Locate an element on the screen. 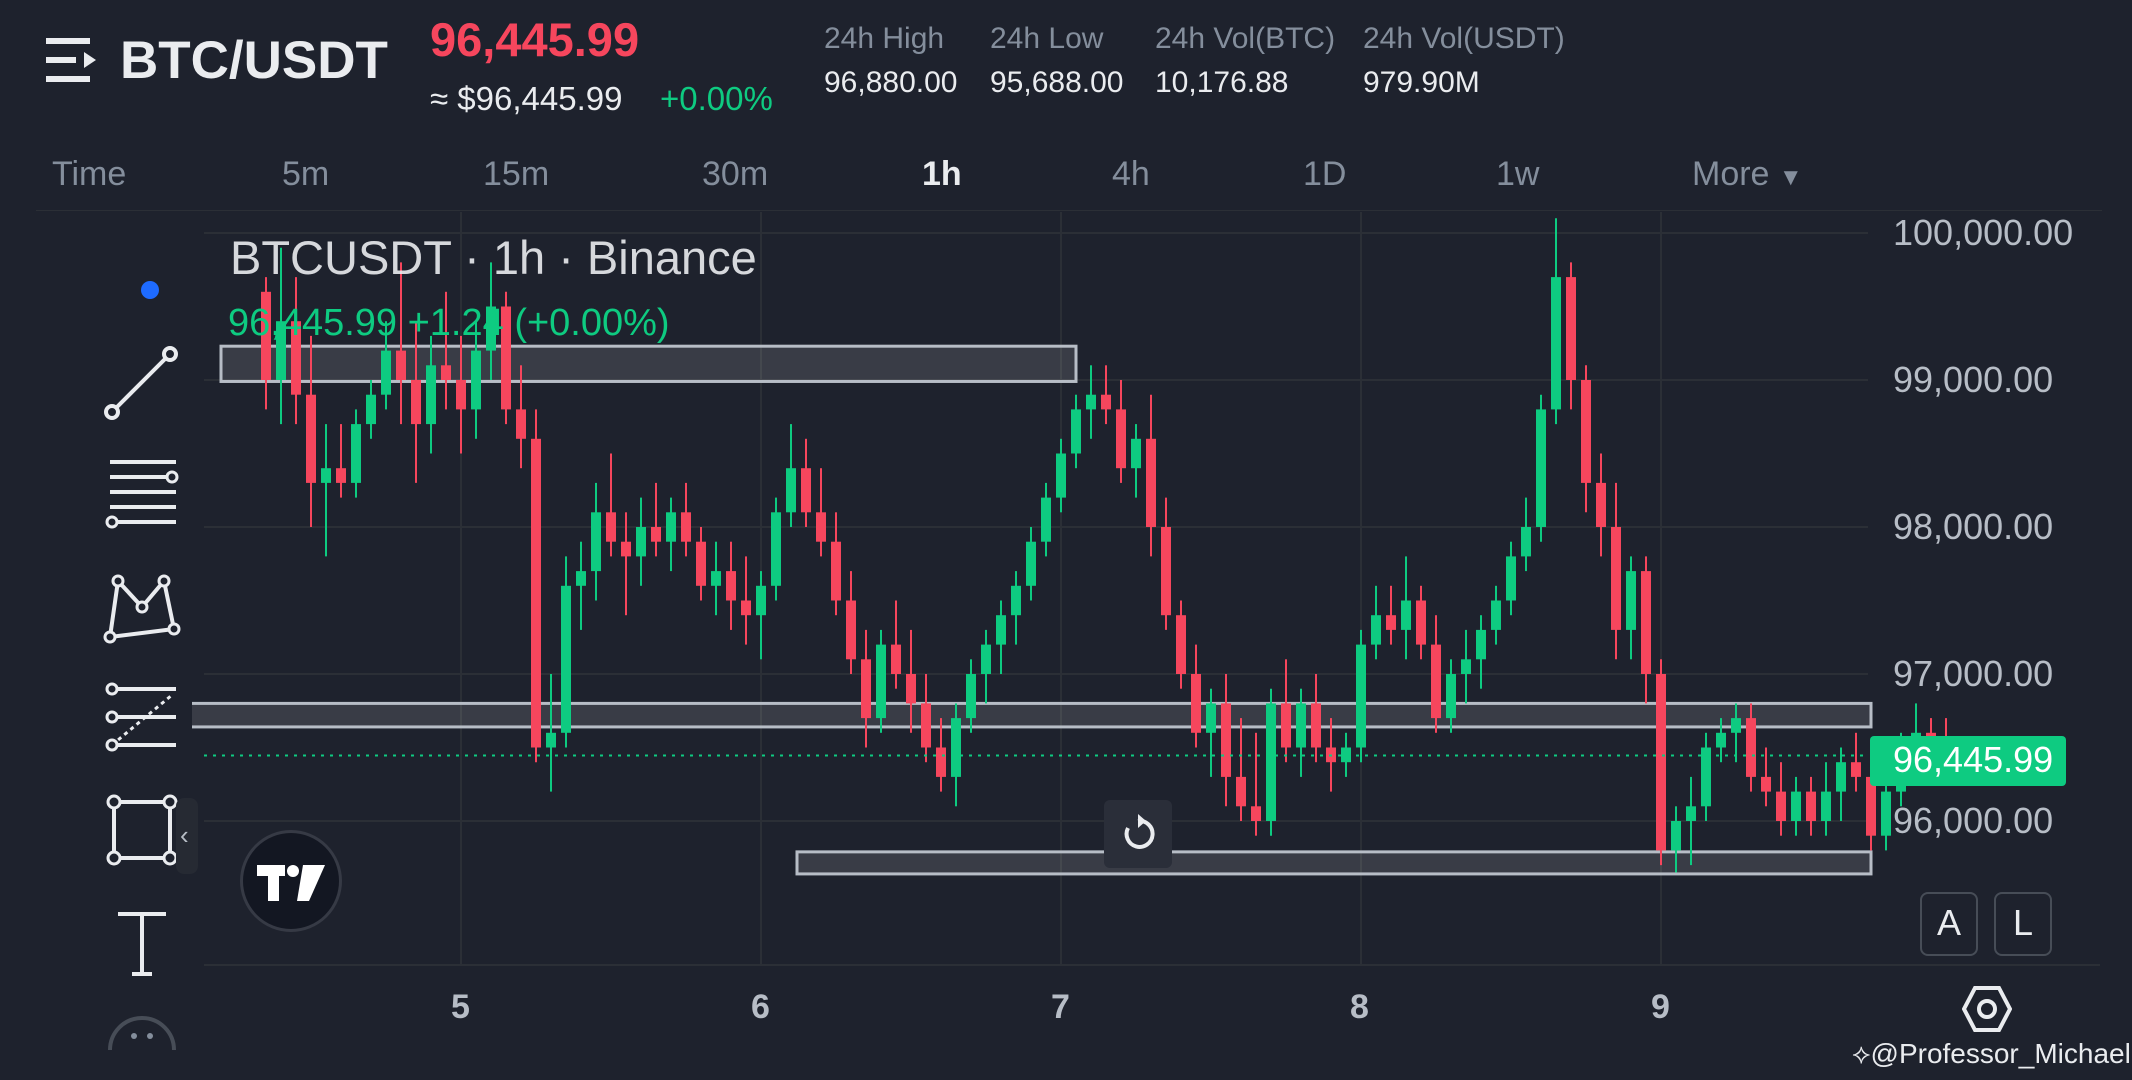 The height and width of the screenshot is (1080, 2132). x-tick-label: 7 is located at coordinates (1060, 1007).